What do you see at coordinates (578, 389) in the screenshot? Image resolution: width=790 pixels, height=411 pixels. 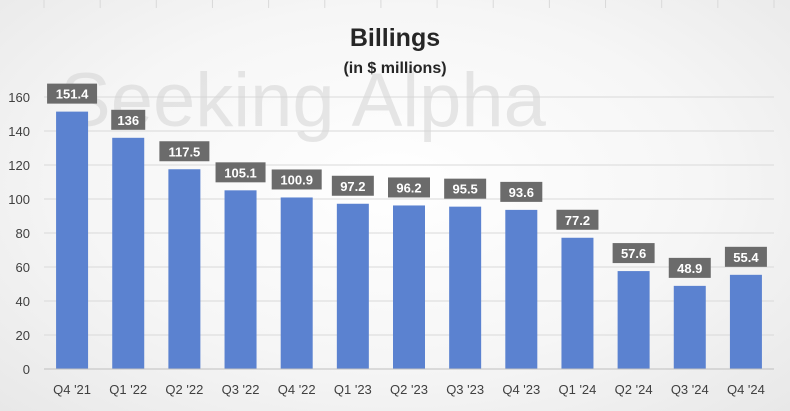 I see `x-tick-label: Q1 '24` at bounding box center [578, 389].